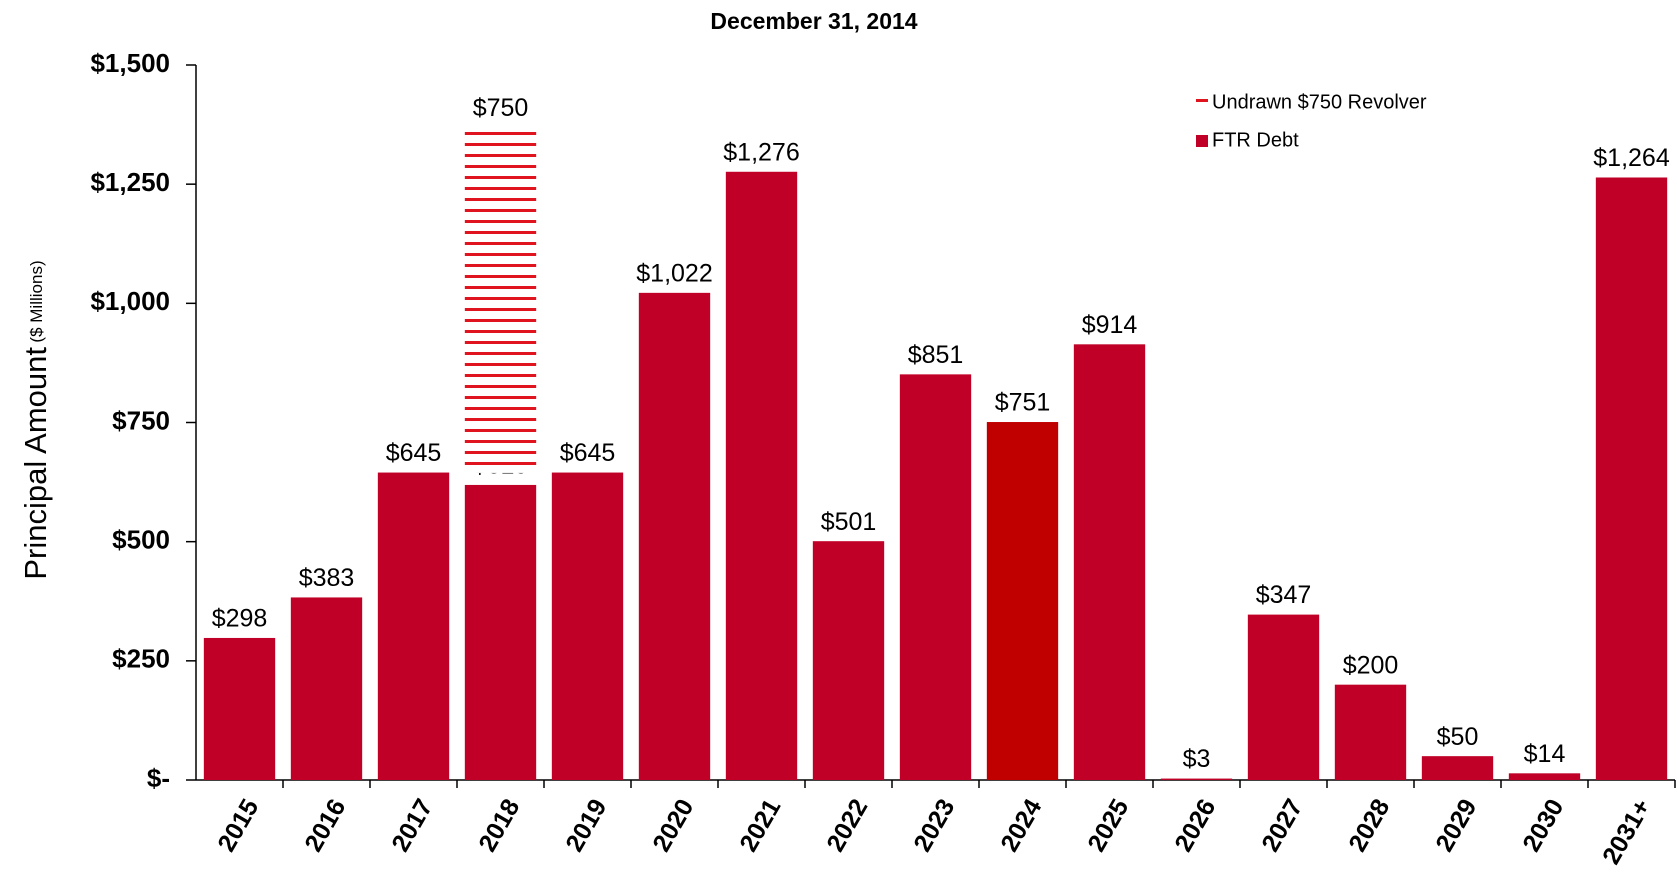 The height and width of the screenshot is (883, 1677). What do you see at coordinates (130, 182) in the screenshot?
I see `y-tick-label: $1,250` at bounding box center [130, 182].